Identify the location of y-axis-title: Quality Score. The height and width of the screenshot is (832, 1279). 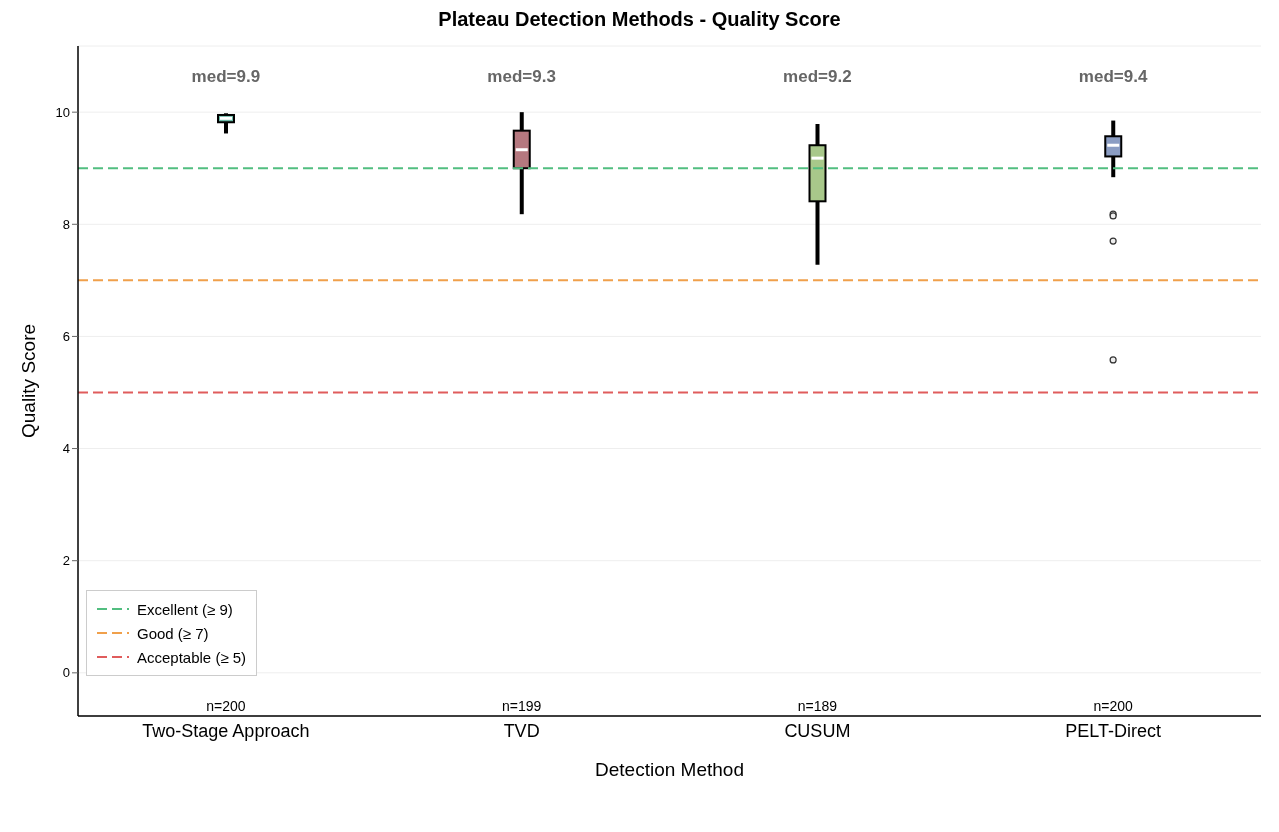
(28, 381).